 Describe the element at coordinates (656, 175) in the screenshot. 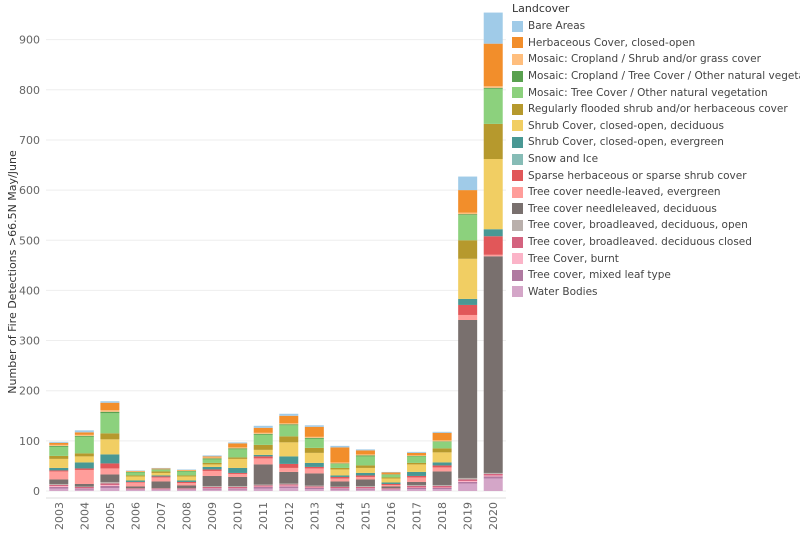

I see `legend-item: Sparse herbaceous or sparse shrub cover` at that location.